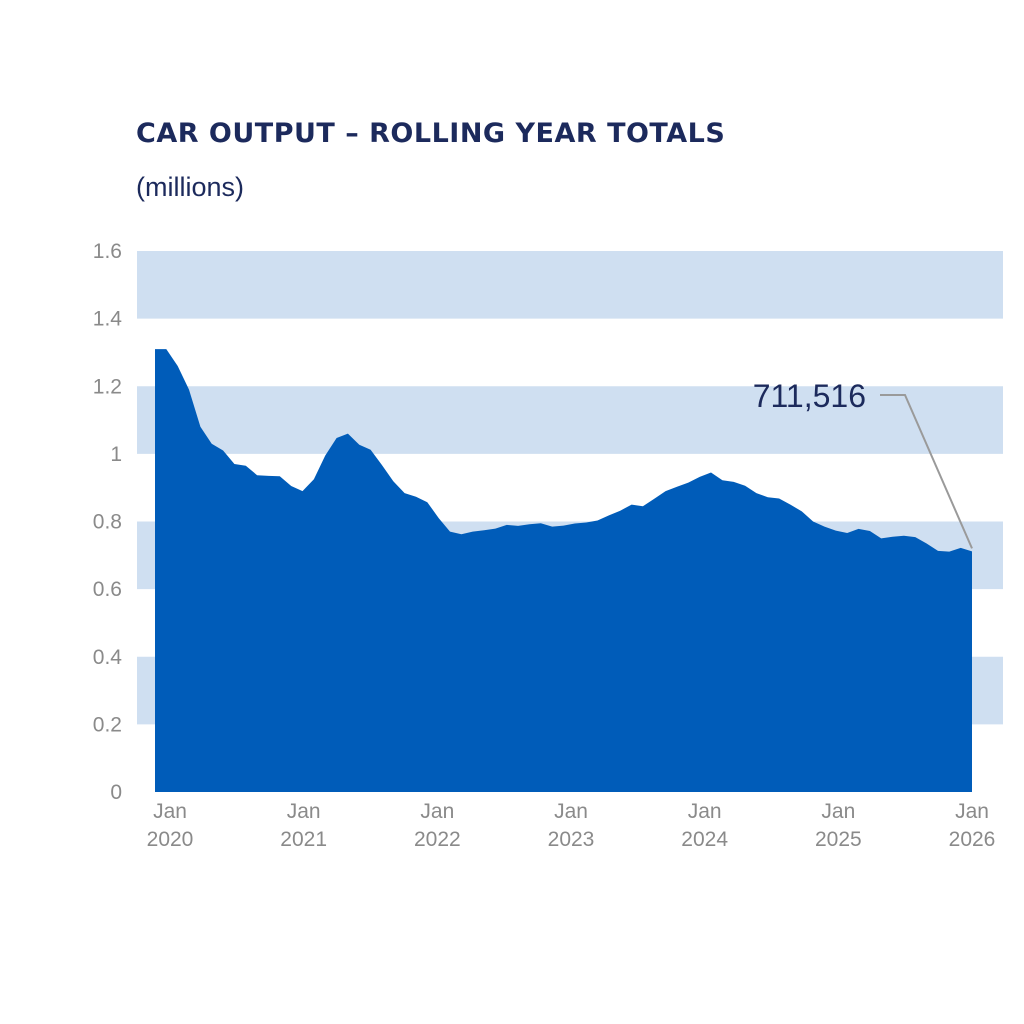 Image resolution: width=1024 pixels, height=1024 pixels. Describe the element at coordinates (809, 396) in the screenshot. I see `latest-value-annotation: 711,516` at that location.